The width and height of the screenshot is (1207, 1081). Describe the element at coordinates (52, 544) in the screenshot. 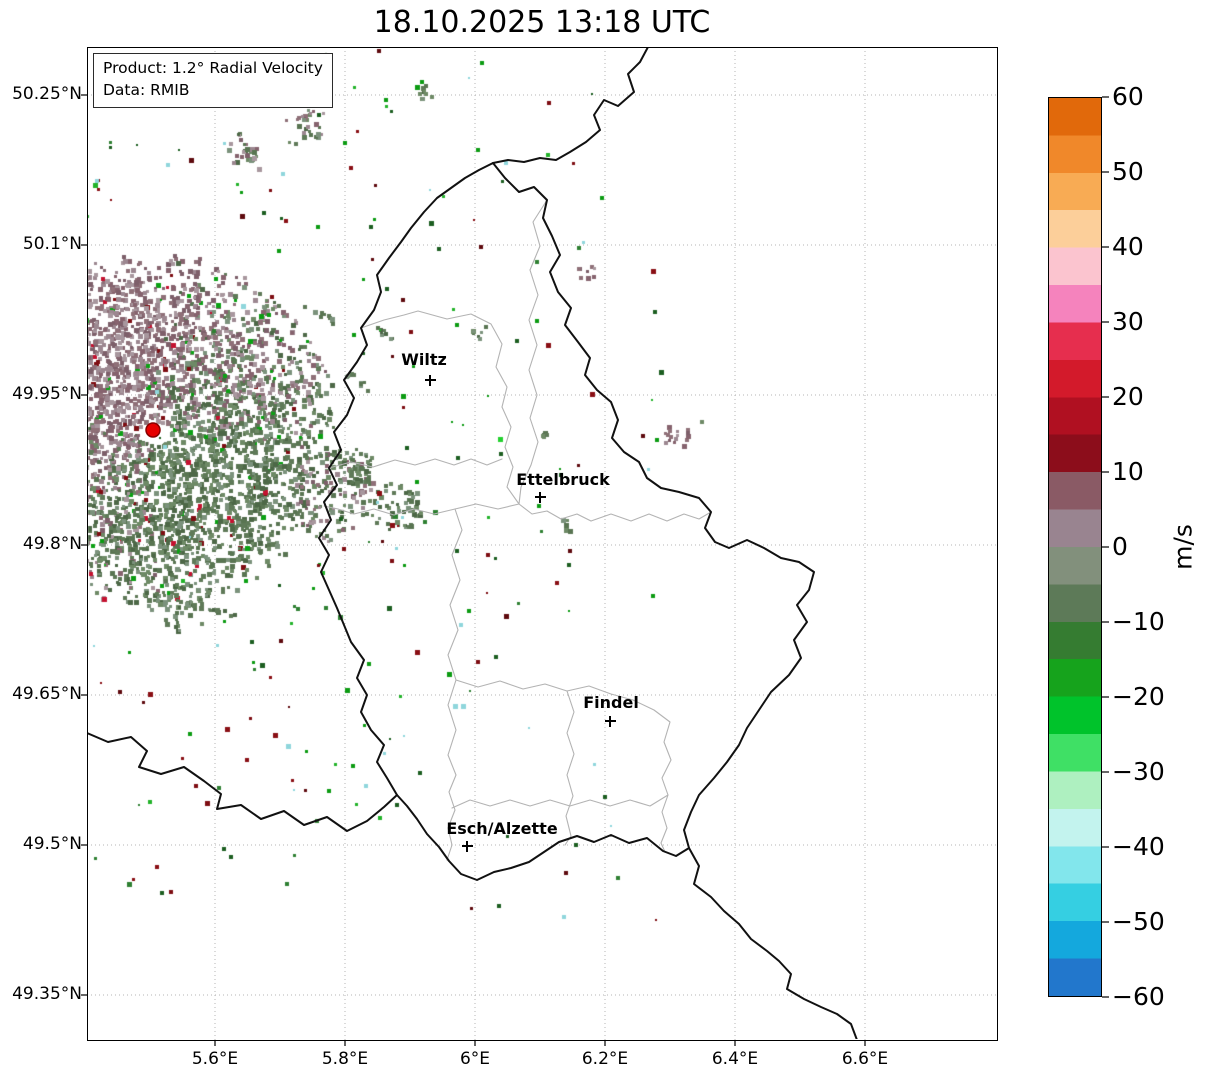

I see `y-tick-label: 49.8°N` at that location.